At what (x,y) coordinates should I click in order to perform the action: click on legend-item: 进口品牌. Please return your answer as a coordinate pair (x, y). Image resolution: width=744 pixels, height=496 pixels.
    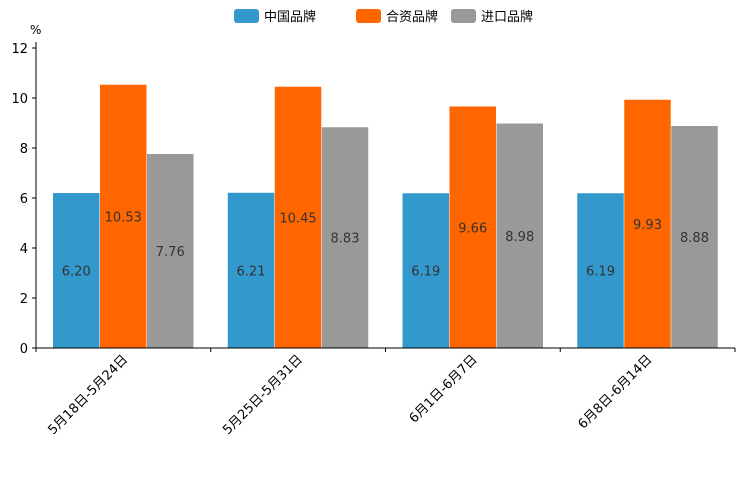
    Looking at the image, I should click on (492, 17).